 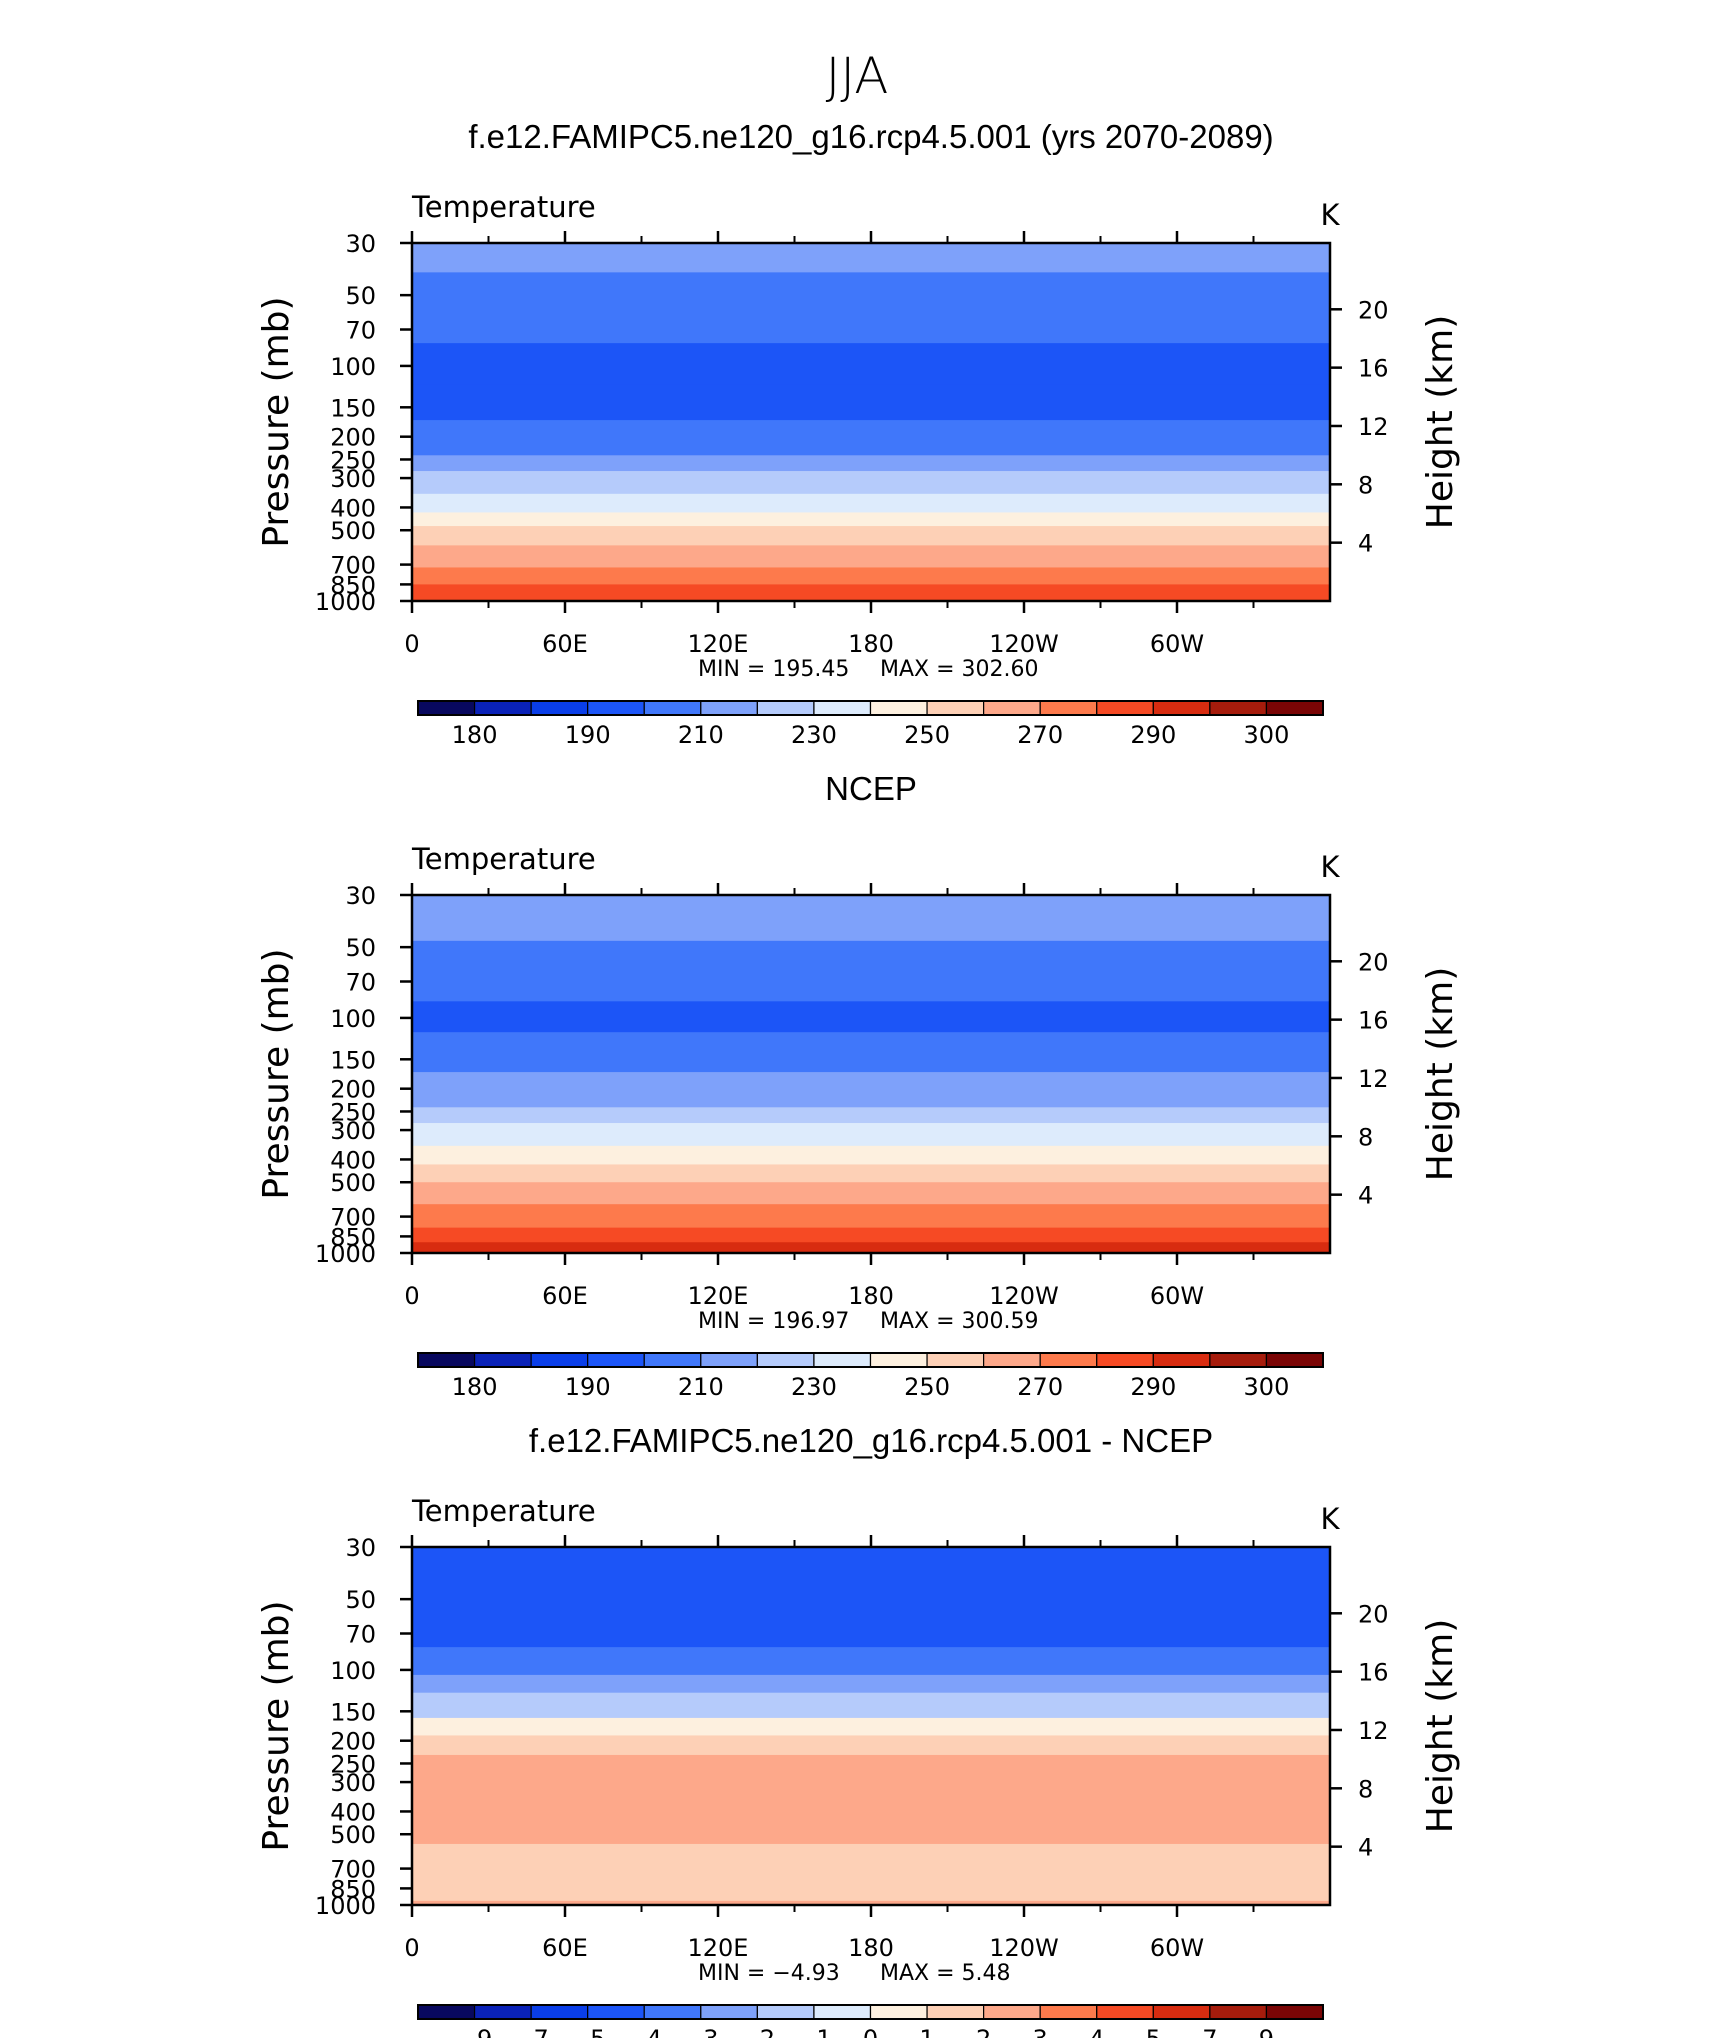 What do you see at coordinates (353, 1090) in the screenshot?
I see `pressure-tick-label: 200` at bounding box center [353, 1090].